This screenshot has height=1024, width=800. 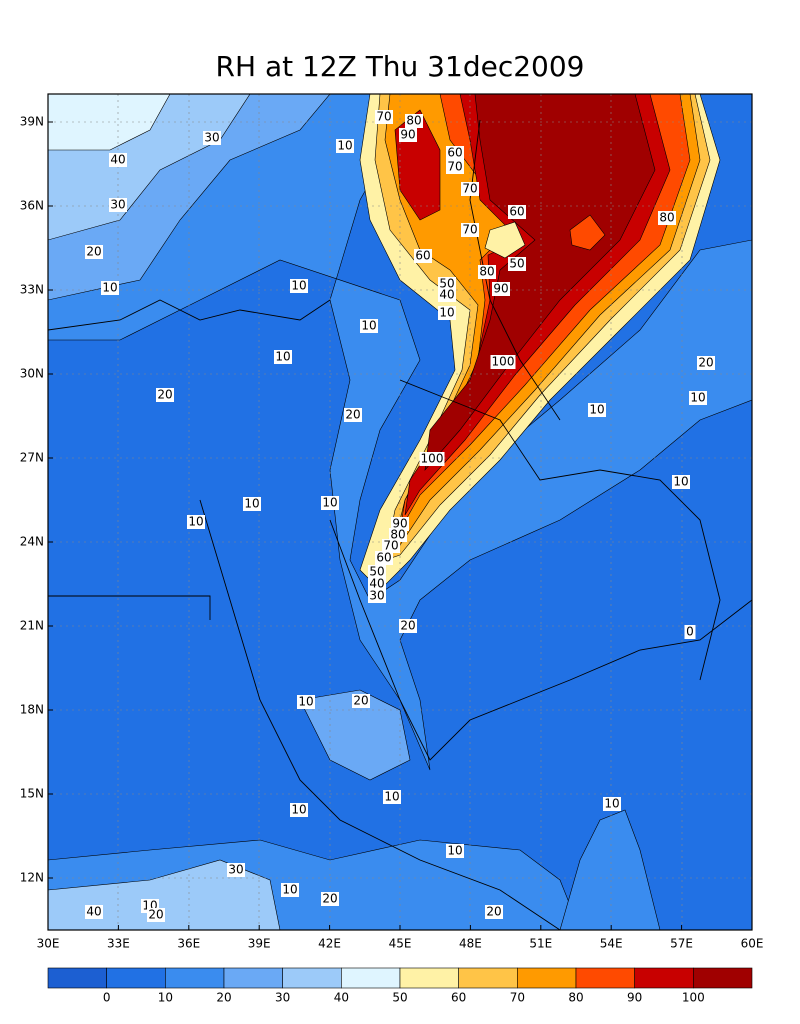 I want to click on lon-label: 39E, so click(x=259, y=944).